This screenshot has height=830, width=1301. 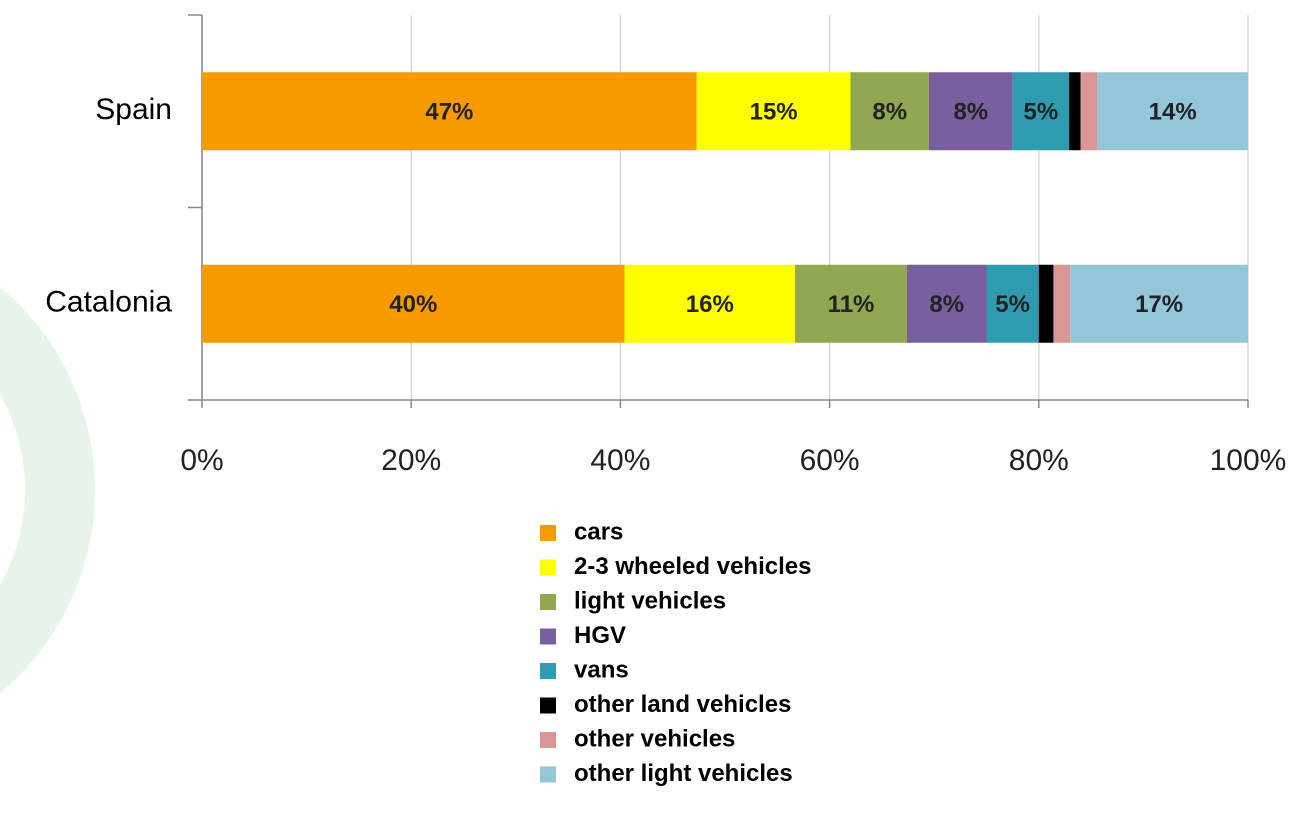 What do you see at coordinates (108, 302) in the screenshot?
I see `y-tick-label: Catalonia` at bounding box center [108, 302].